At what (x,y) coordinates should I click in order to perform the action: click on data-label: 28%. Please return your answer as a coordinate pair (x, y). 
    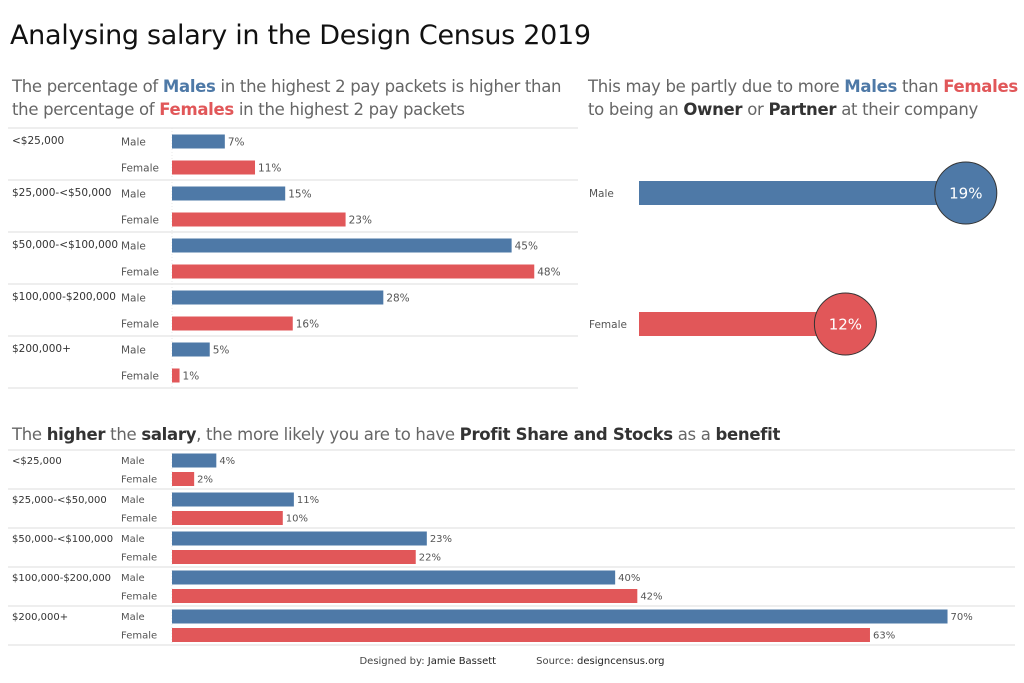
    Looking at the image, I should click on (397, 298).